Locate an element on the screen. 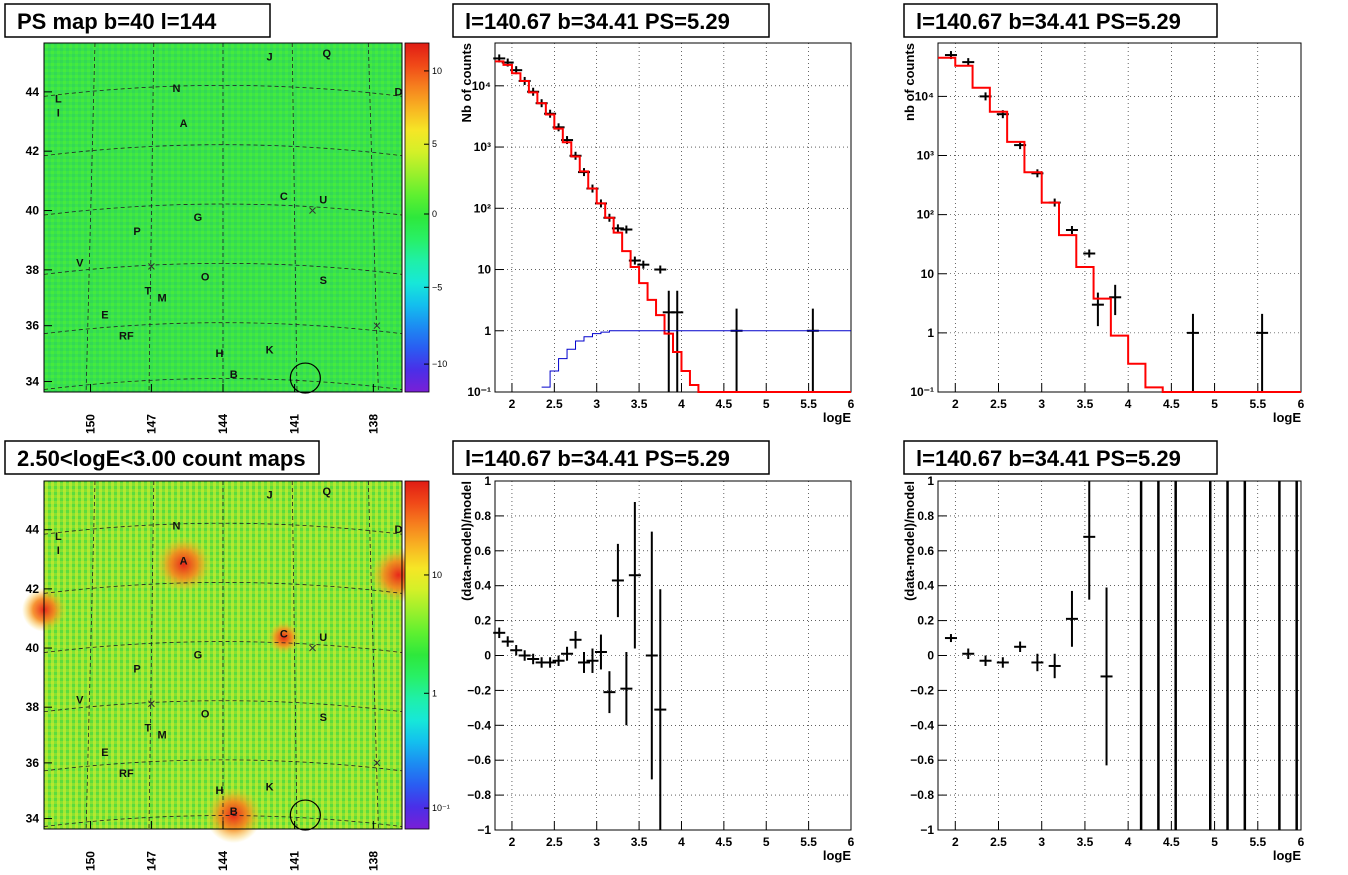 The height and width of the screenshot is (875, 1348). x-tick-label: 4 is located at coordinates (681, 842).